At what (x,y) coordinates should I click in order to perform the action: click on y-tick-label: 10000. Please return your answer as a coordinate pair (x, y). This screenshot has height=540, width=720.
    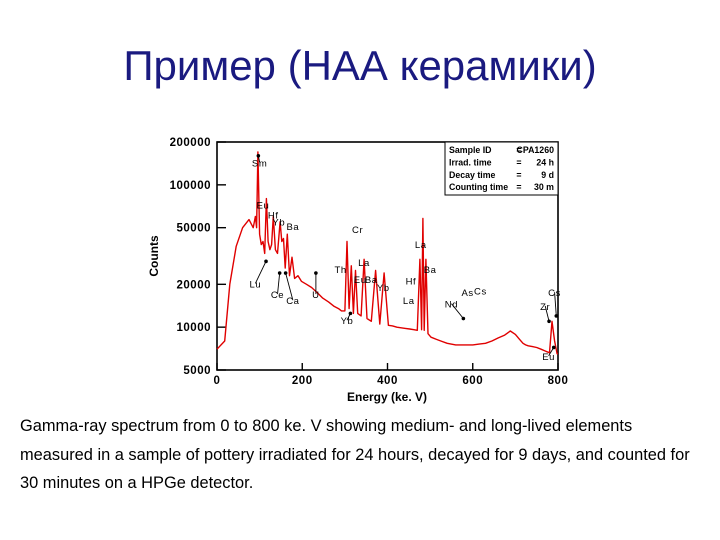
    Looking at the image, I should click on (194, 328).